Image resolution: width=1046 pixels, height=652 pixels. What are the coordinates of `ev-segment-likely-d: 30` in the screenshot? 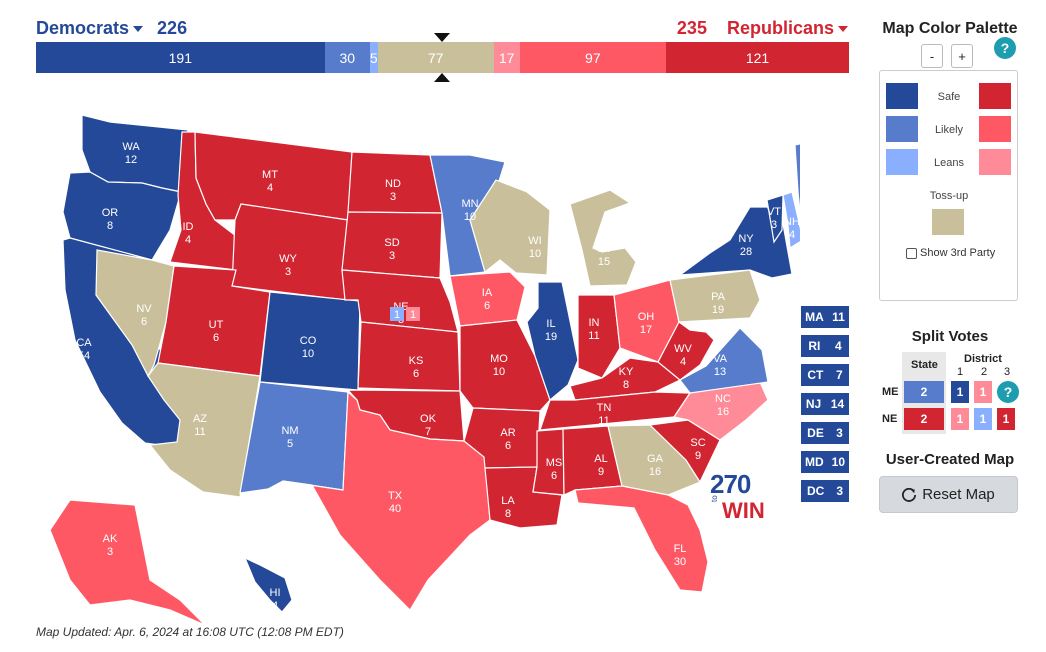 It's located at (347, 57).